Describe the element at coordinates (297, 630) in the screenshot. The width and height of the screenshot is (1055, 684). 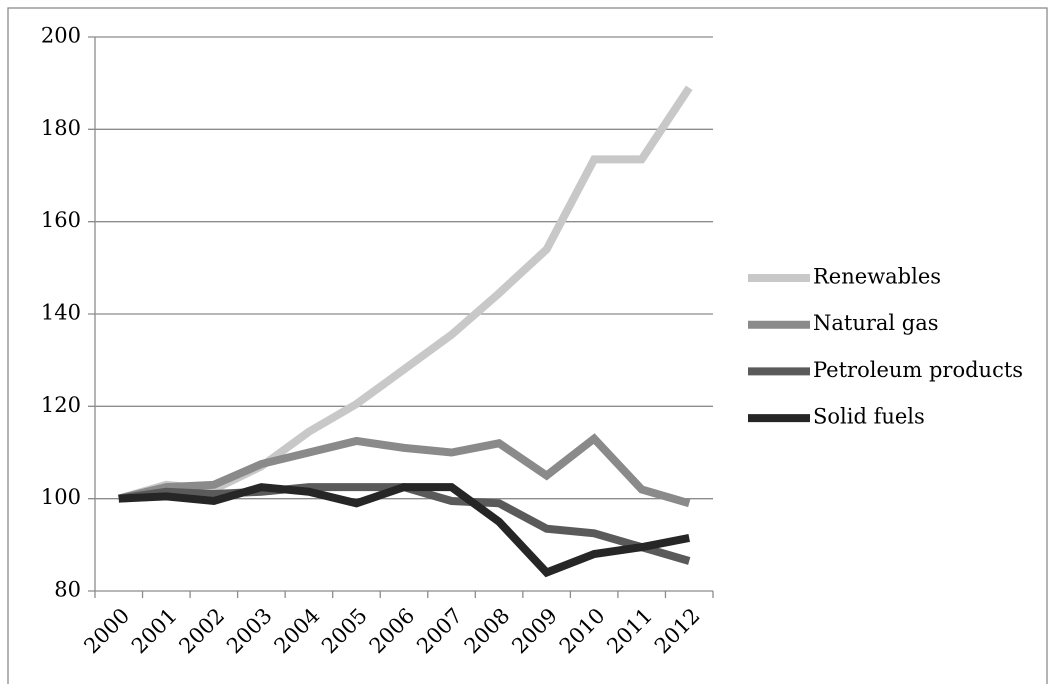
I see `x-tick-label: 2004` at that location.